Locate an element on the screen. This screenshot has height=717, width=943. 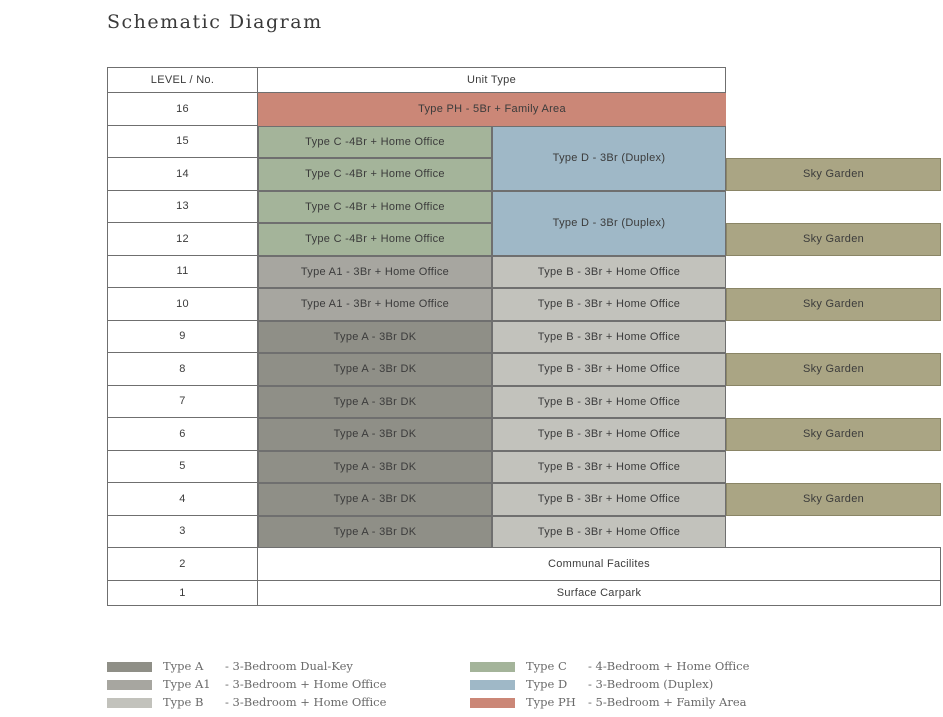
diagram-title: Schematic Diagram is located at coordinates (215, 22).